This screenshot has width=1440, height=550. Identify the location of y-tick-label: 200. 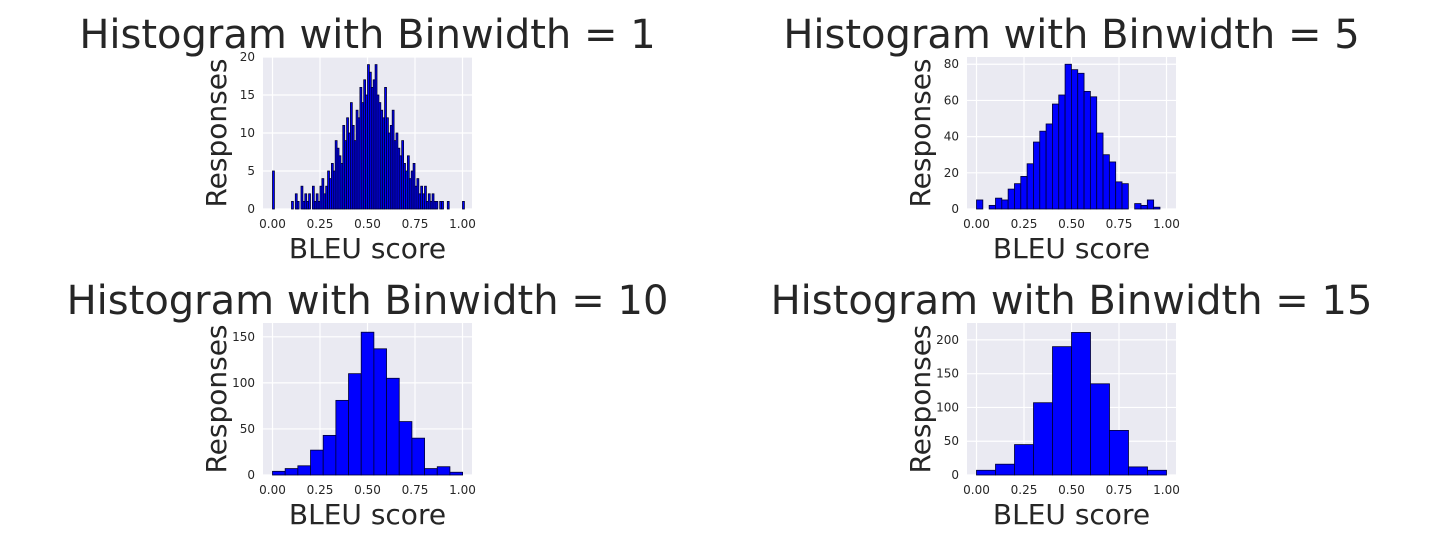
(947, 340).